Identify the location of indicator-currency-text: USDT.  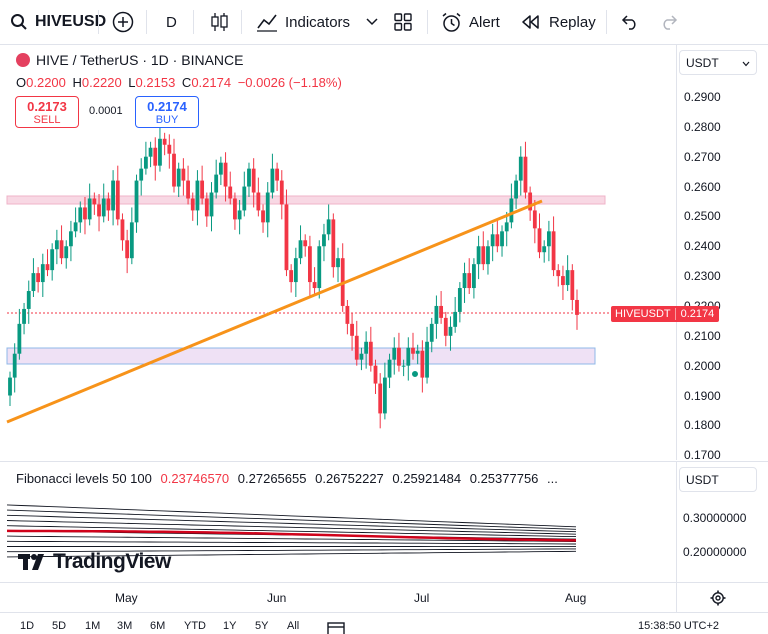
(702, 480).